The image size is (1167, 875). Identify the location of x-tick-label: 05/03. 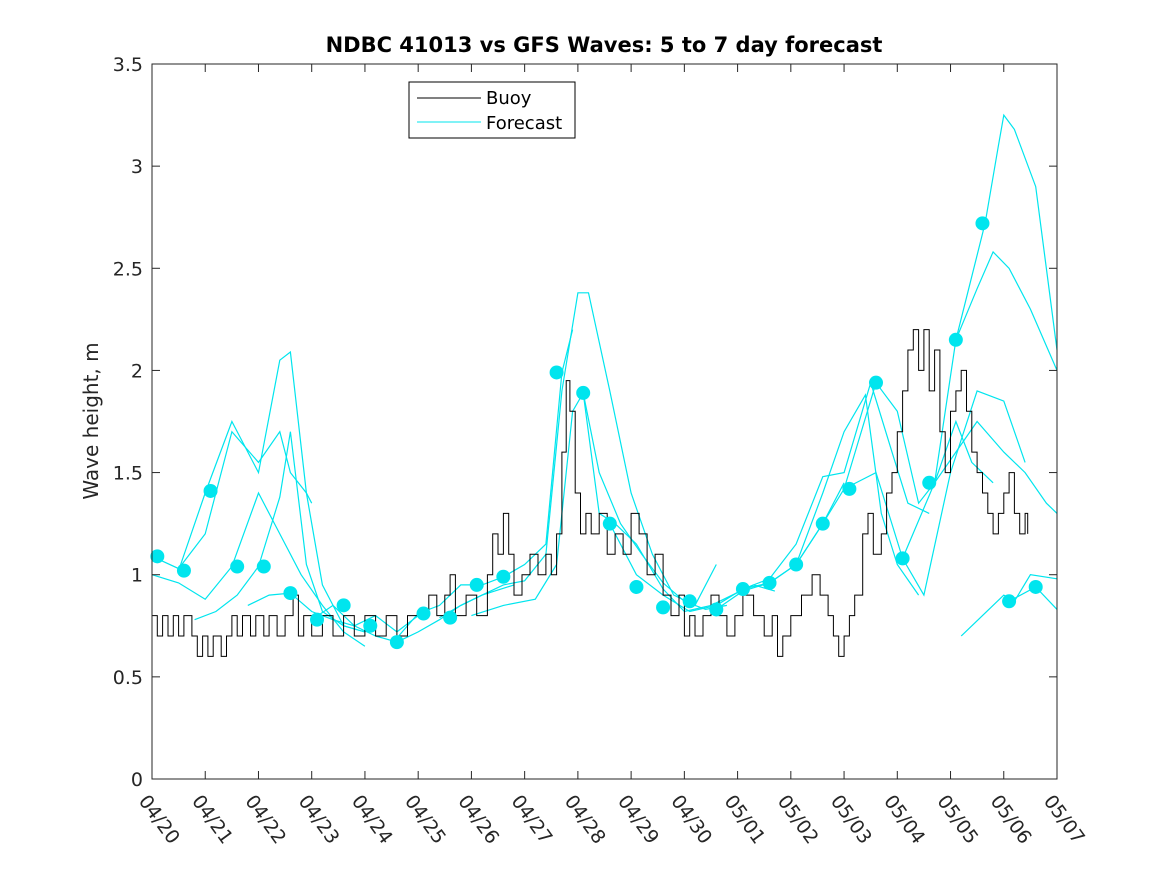
(851, 819).